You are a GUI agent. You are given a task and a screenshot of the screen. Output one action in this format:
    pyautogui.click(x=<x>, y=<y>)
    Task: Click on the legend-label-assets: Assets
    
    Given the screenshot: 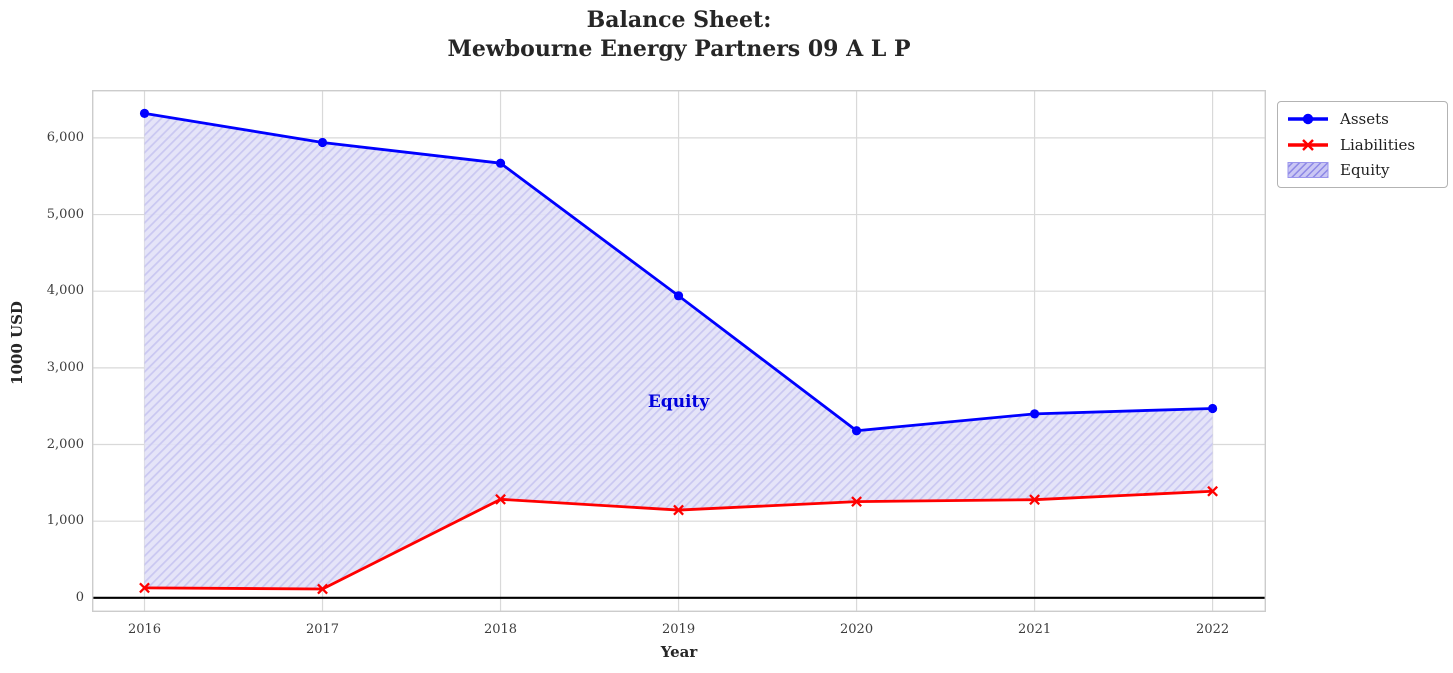 What is the action you would take?
    pyautogui.click(x=1364, y=118)
    